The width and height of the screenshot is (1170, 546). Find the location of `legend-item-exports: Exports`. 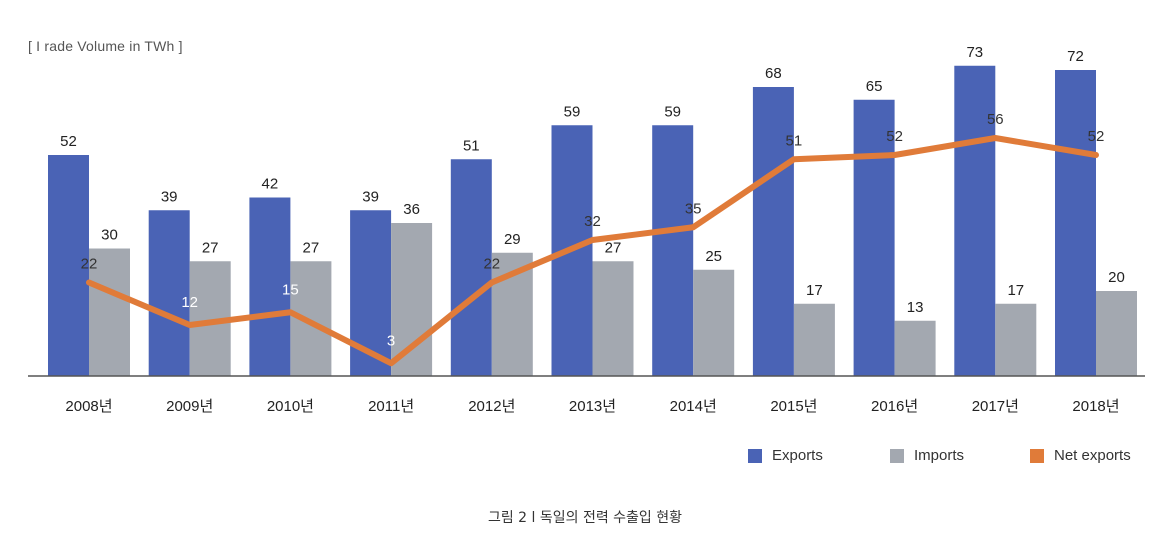

legend-item-exports: Exports is located at coordinates (785, 455).